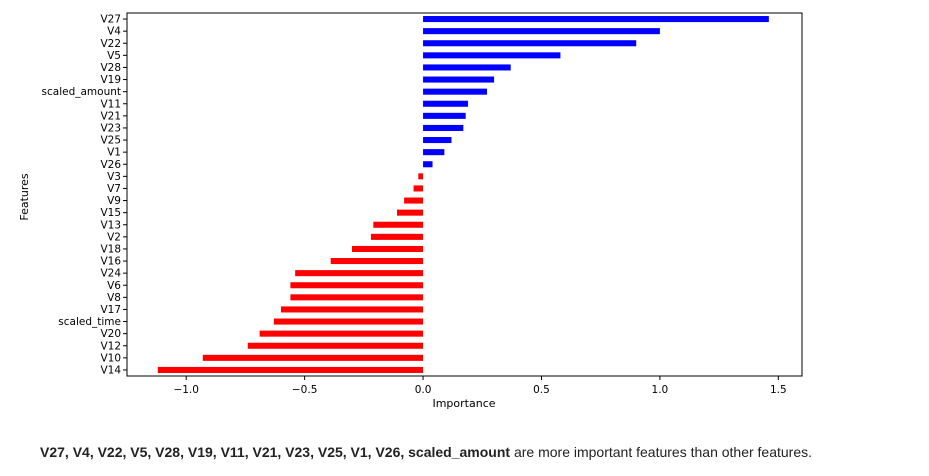  I want to click on bar-V21, so click(444, 115).